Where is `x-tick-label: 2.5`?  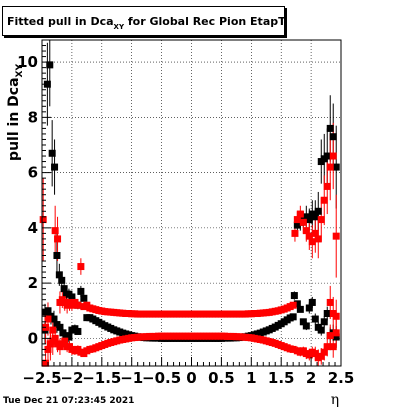 x-tick-label: 2.5 is located at coordinates (341, 378).